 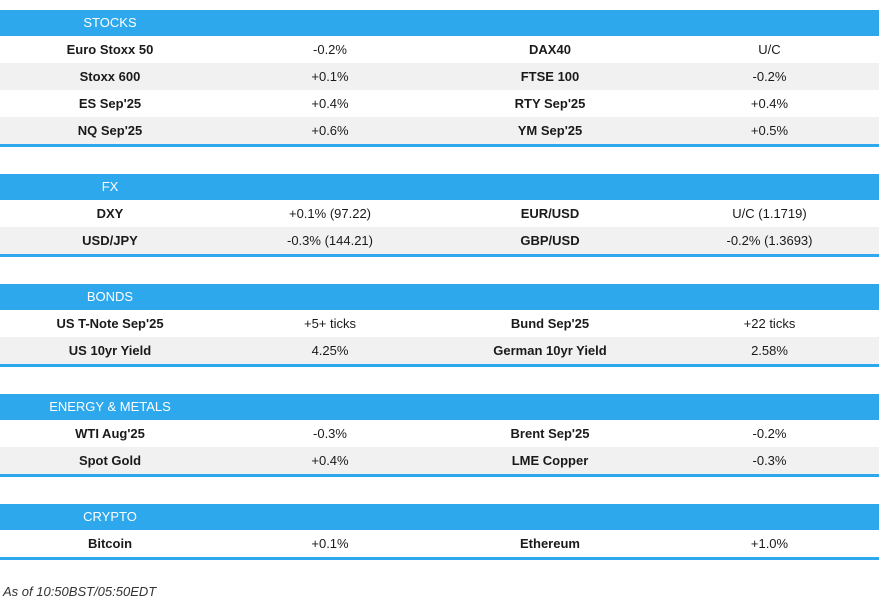 I want to click on section-title: STOCKS, so click(x=110, y=22).